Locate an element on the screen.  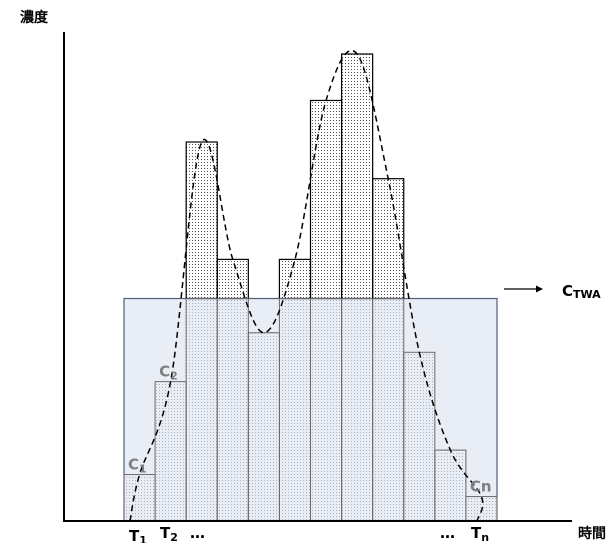
y-axis-label: 濃度 is located at coordinates (34, 17).